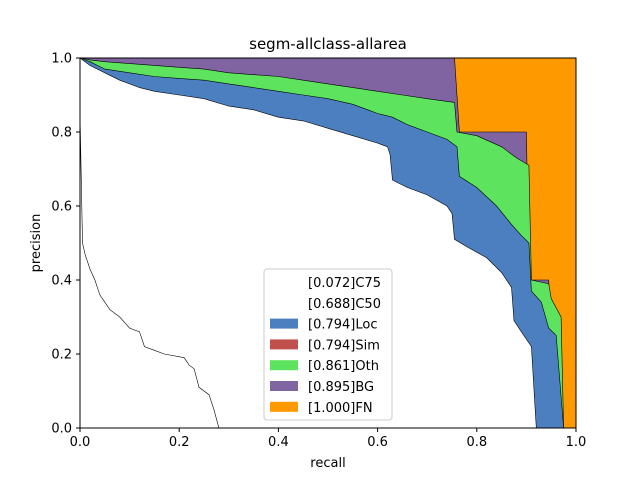 This screenshot has width=640, height=480. I want to click on legend-label-sim: [0.794]Sim, so click(344, 345).